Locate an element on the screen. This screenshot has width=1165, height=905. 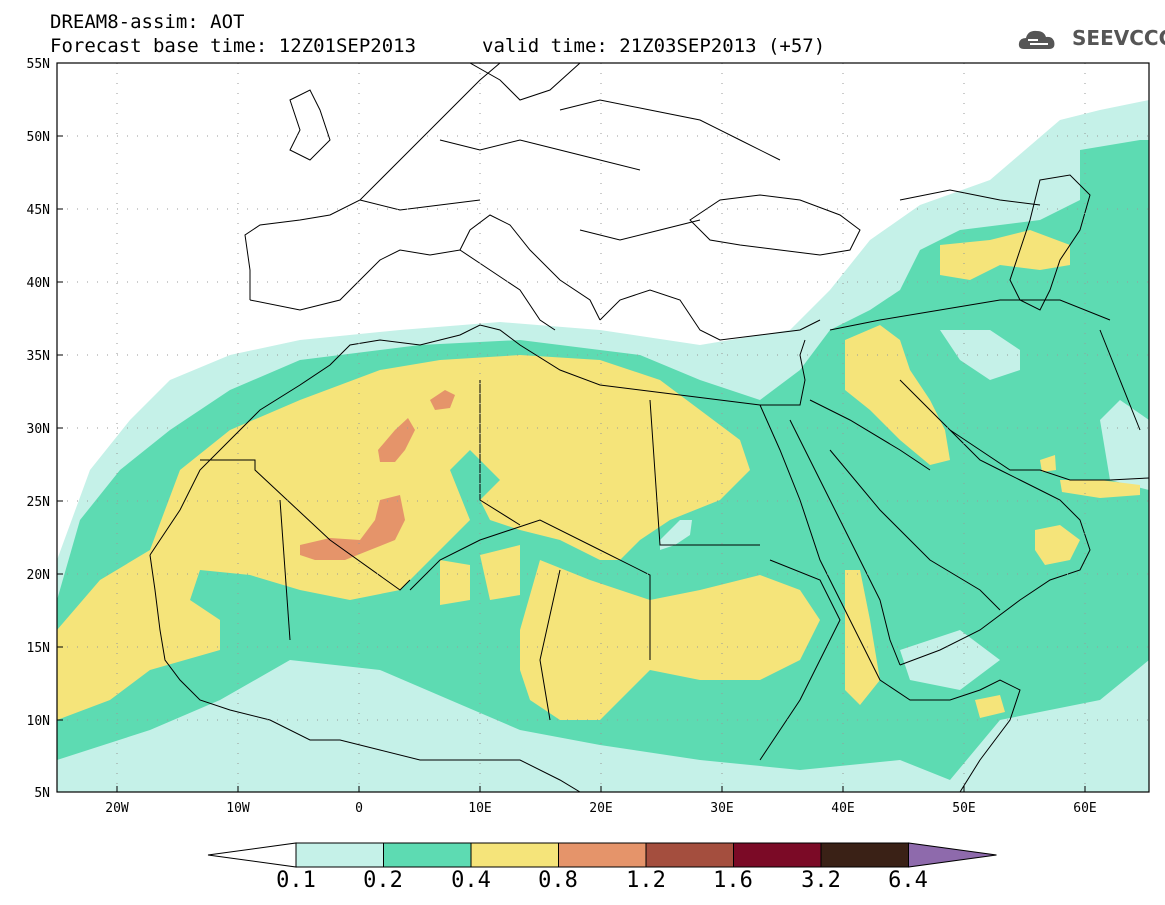
lat-label: 45N is located at coordinates (38, 210).